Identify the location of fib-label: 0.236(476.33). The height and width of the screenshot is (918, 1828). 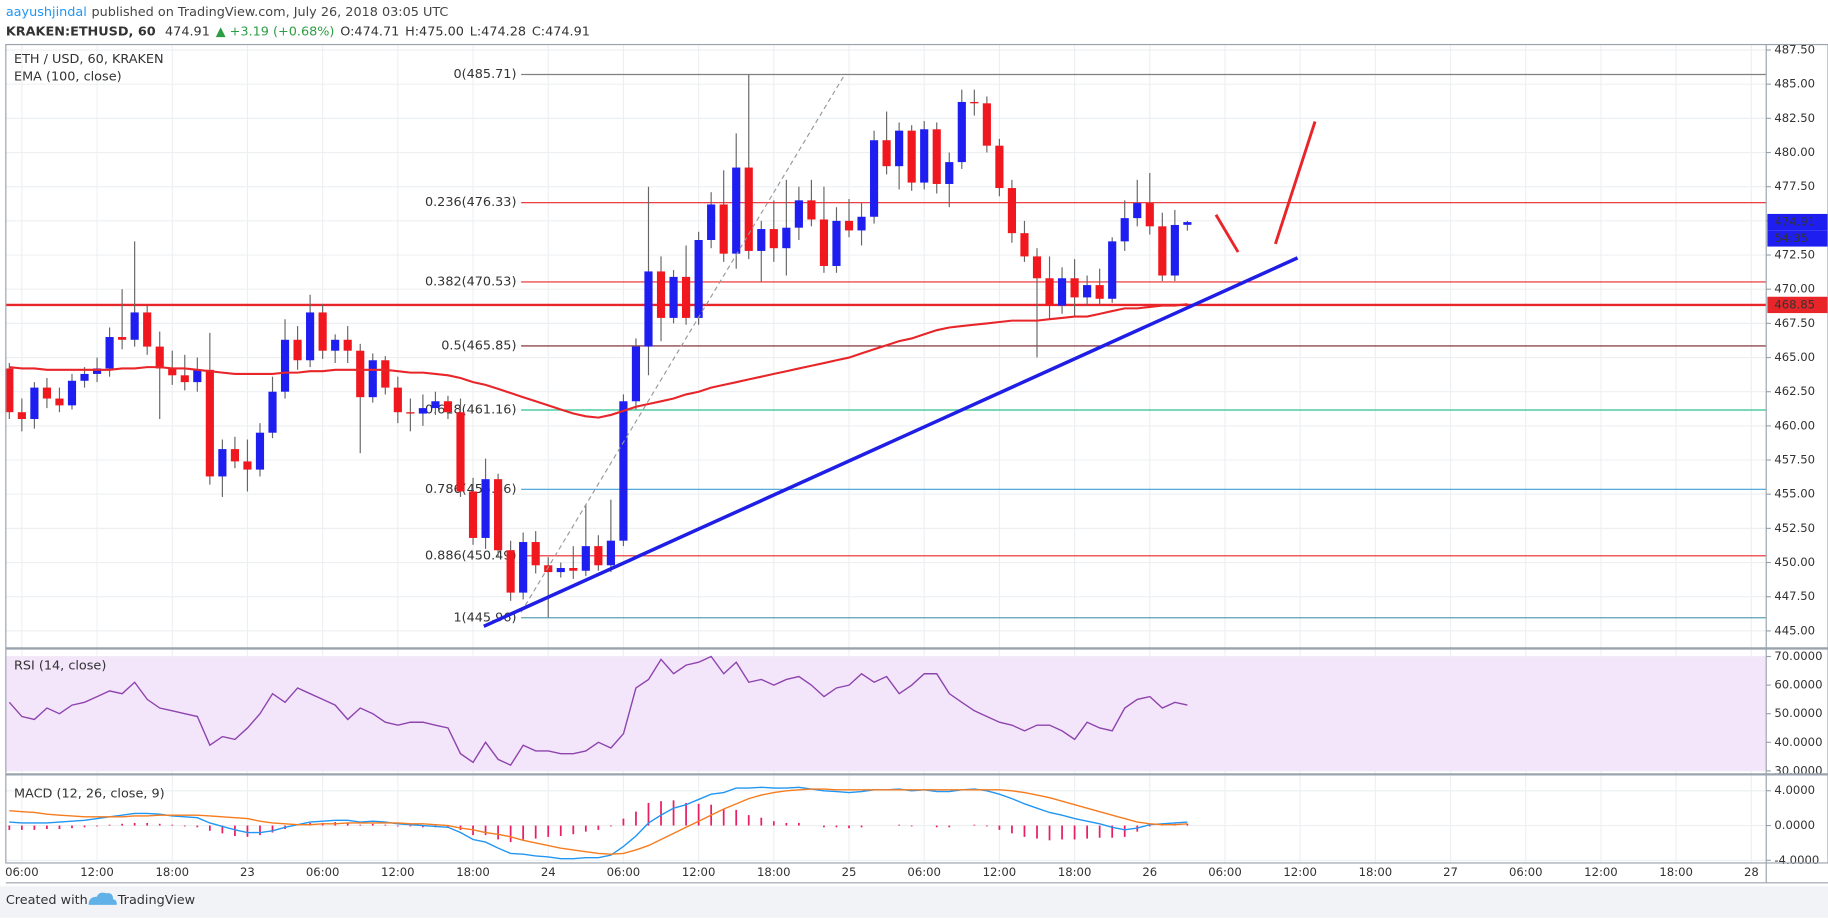
(471, 202).